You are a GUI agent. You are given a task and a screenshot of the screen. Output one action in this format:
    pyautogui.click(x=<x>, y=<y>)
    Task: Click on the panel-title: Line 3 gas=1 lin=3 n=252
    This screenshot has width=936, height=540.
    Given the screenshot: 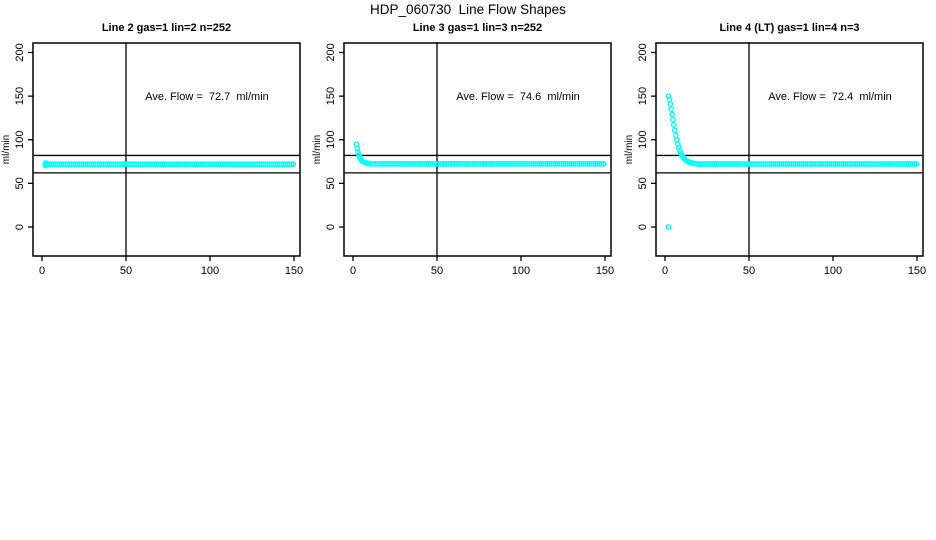 What is the action you would take?
    pyautogui.click(x=477, y=28)
    